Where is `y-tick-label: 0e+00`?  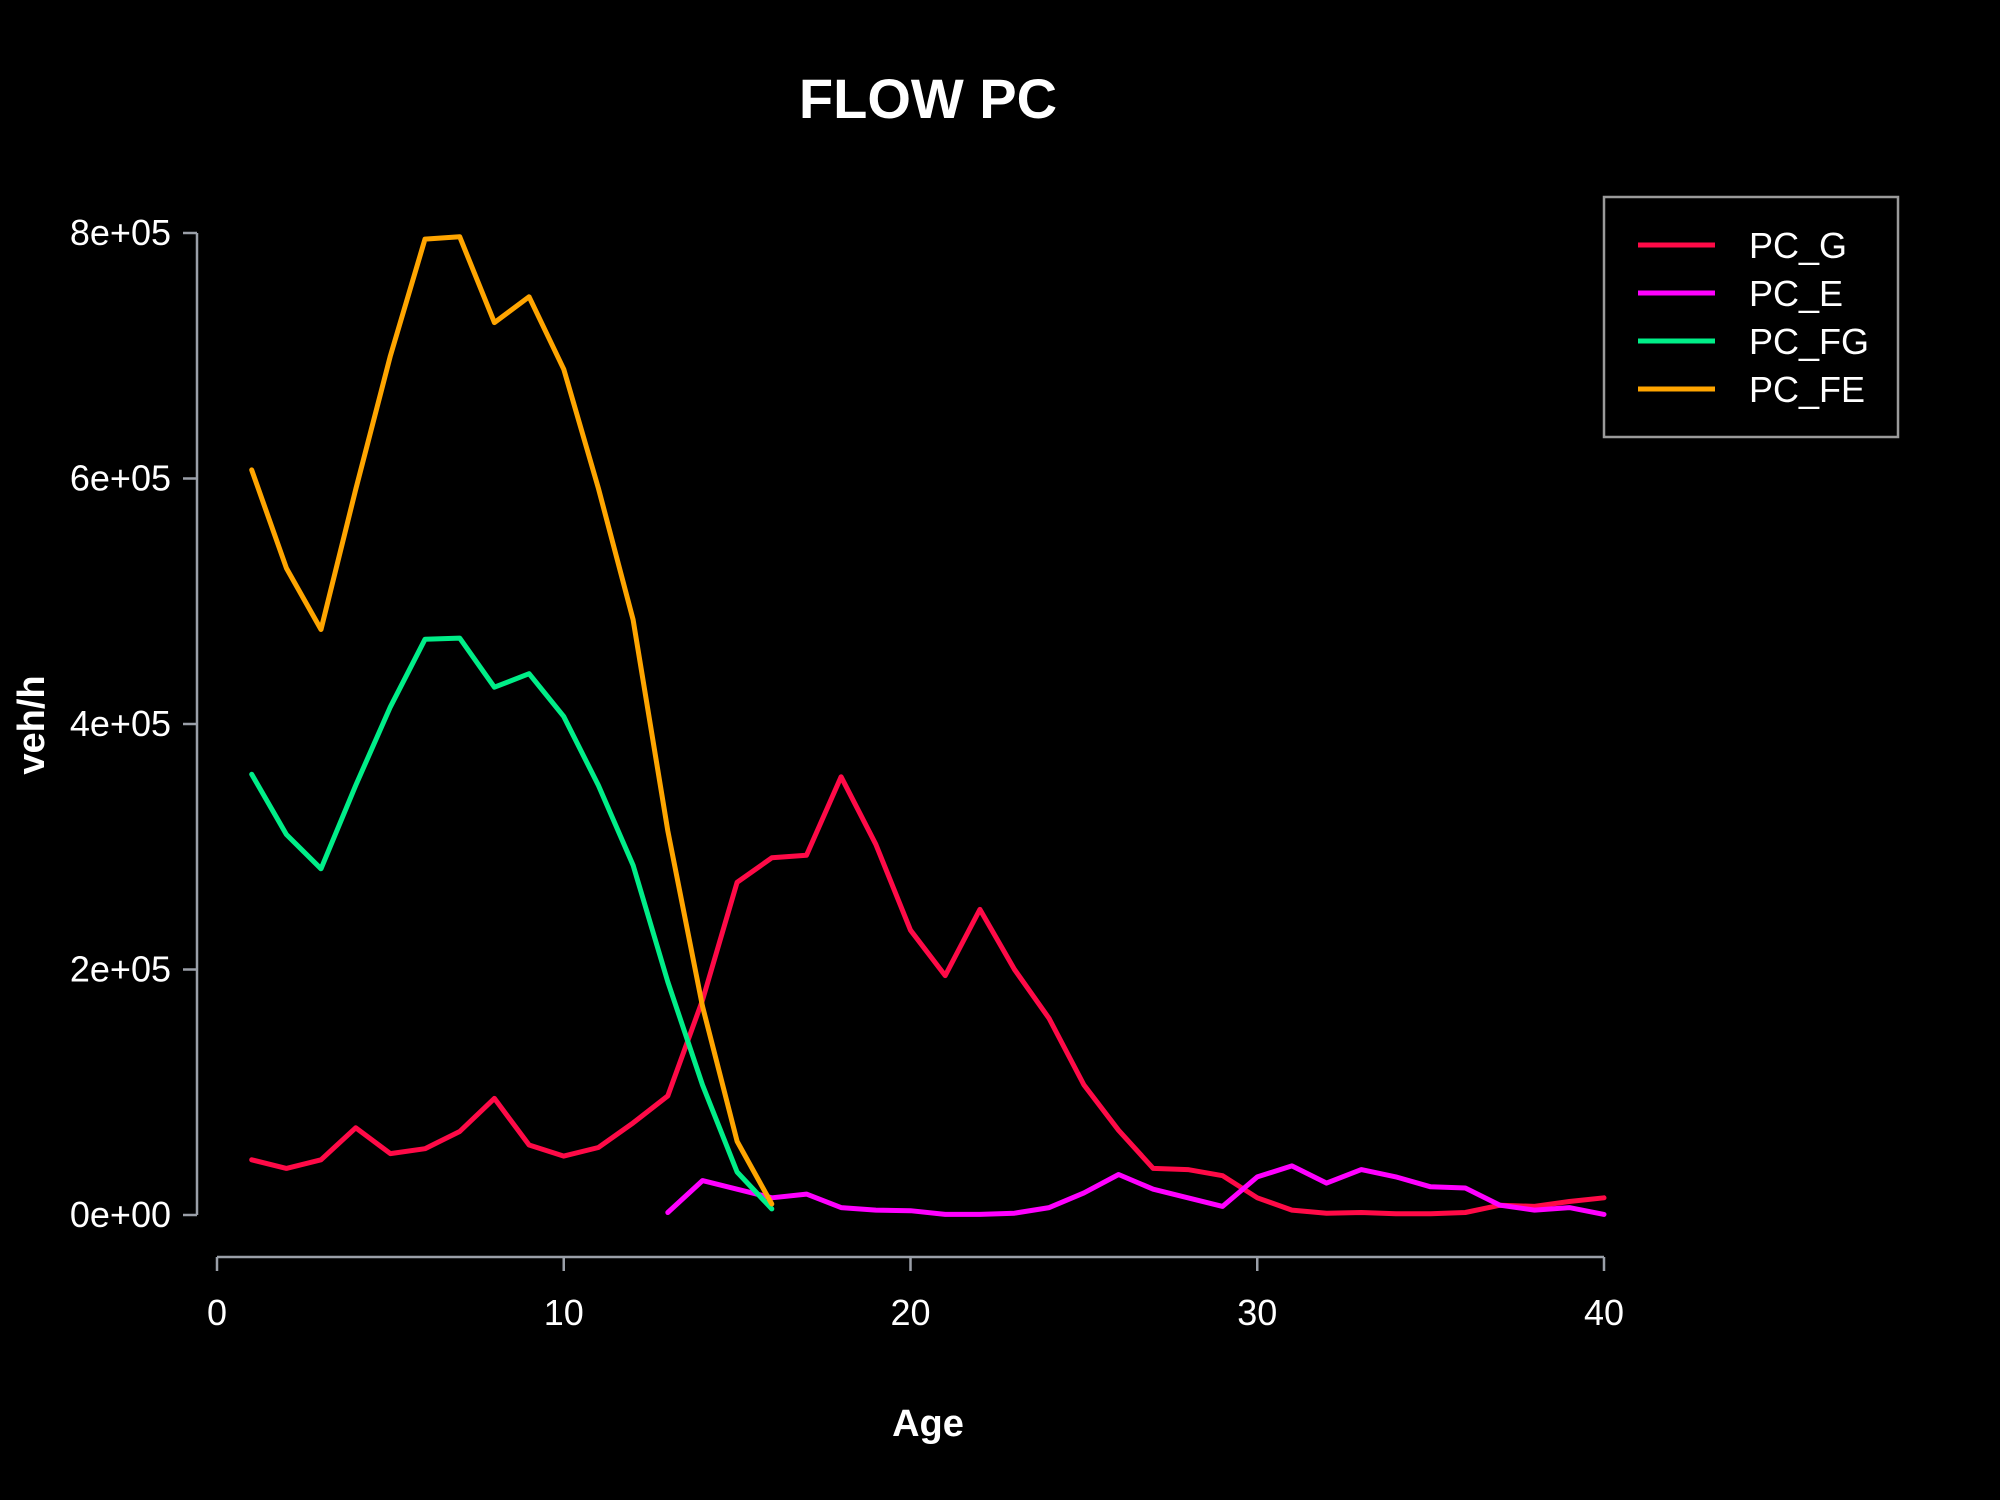 y-tick-label: 0e+00 is located at coordinates (120, 1214).